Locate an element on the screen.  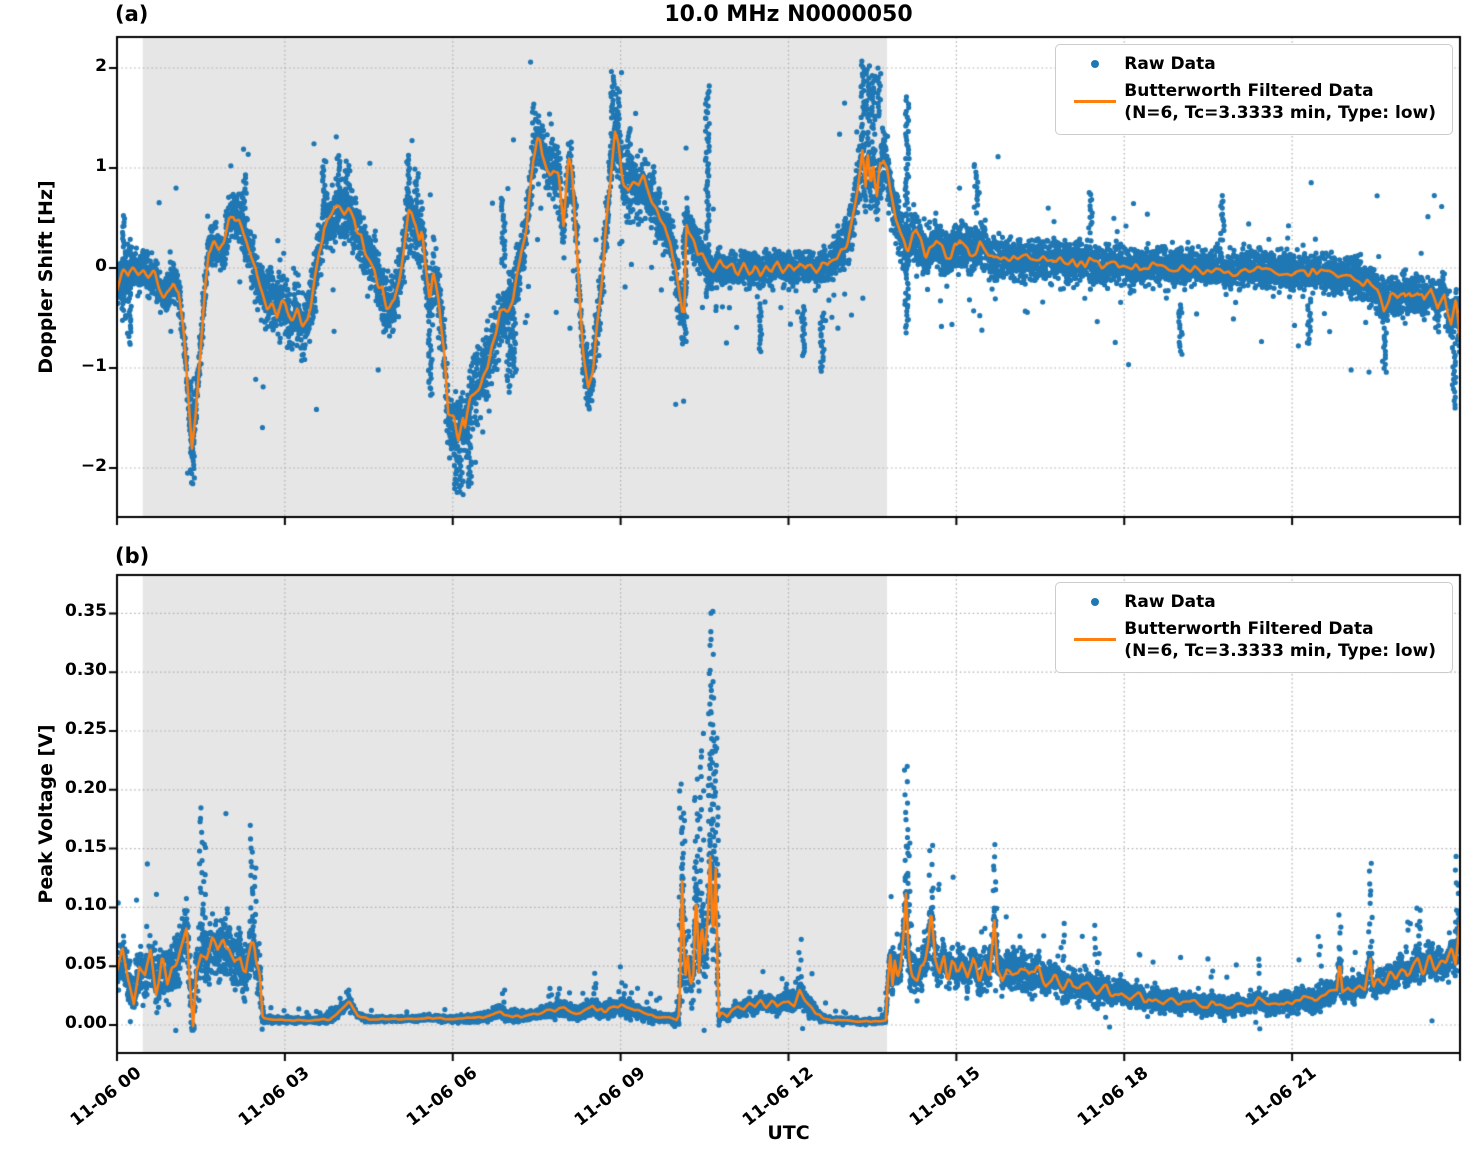
y-tick-label: 0.35 is located at coordinates (86, 611).